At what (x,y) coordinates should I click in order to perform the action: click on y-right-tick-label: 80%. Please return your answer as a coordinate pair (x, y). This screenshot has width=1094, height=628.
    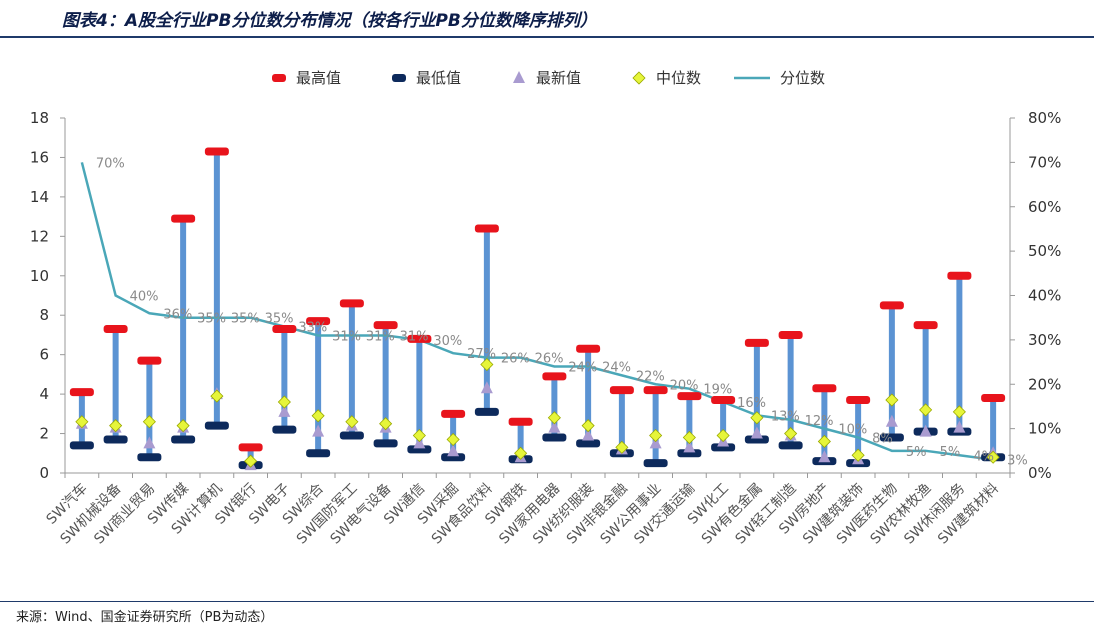
    Looking at the image, I should click on (1044, 118).